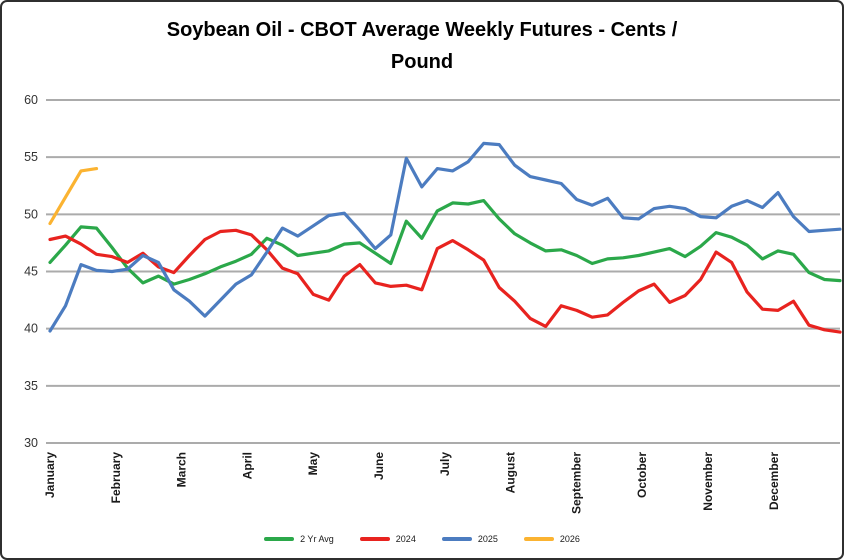 This screenshot has height=560, width=844. What do you see at coordinates (182, 469) in the screenshot?
I see `x-axis-month-label: March` at bounding box center [182, 469].